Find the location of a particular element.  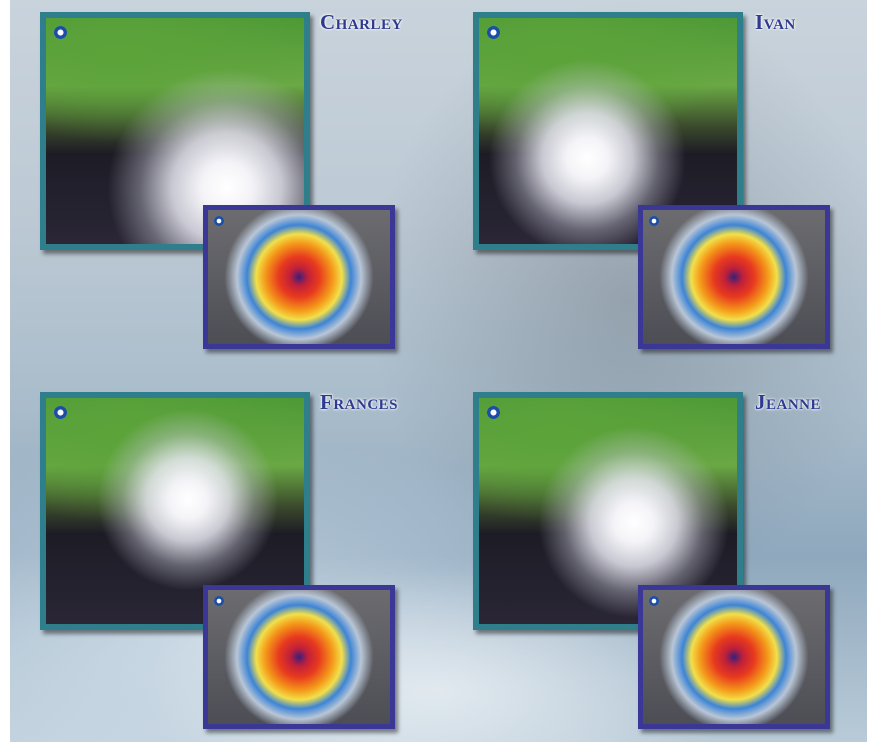

satellite-image is located at coordinates (608, 511).